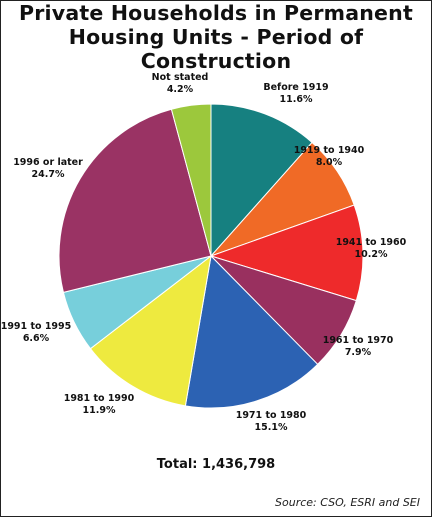 This screenshot has width=432, height=517. I want to click on slice-value-label: 6.6%, so click(36, 338).